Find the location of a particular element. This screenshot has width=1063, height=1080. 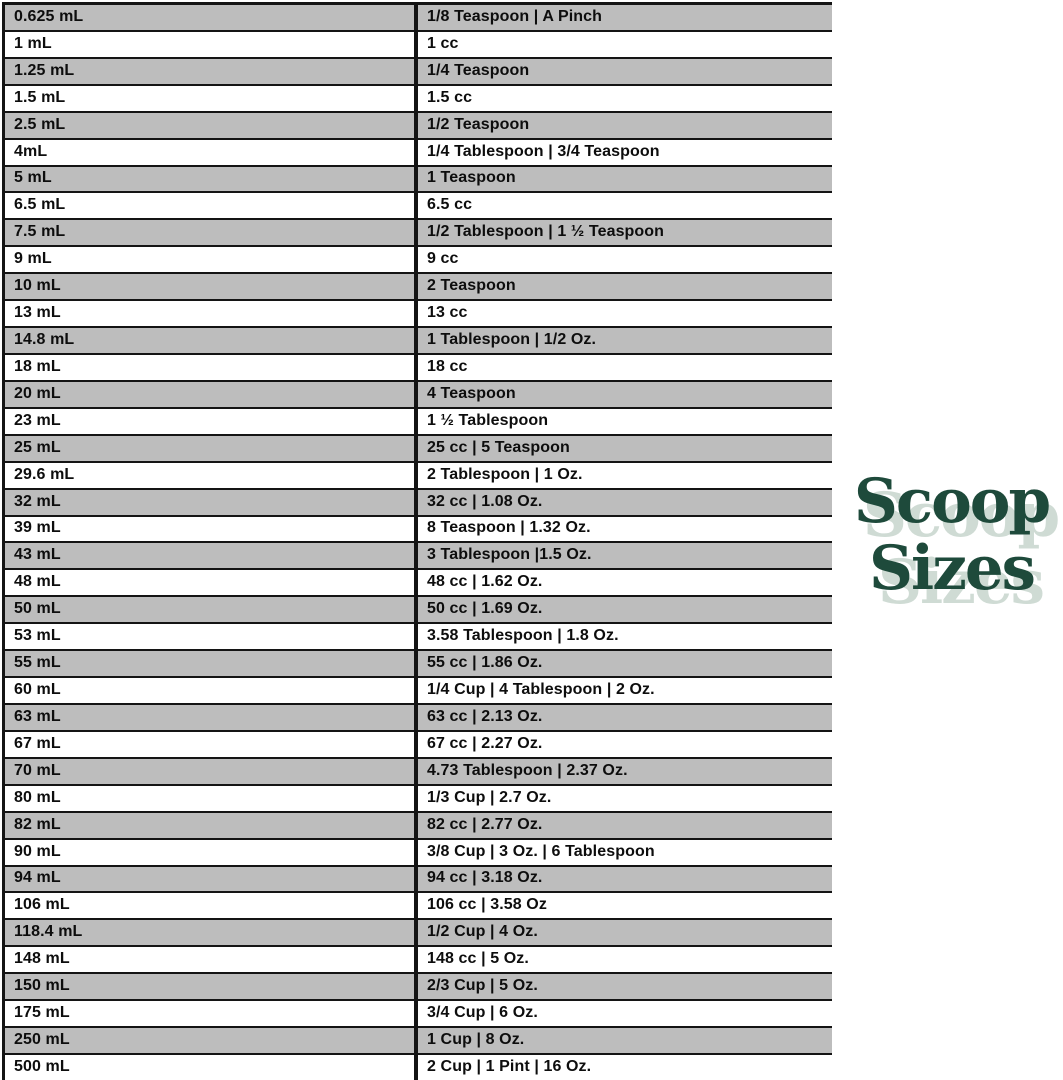

milliliter-cell: 20 mL is located at coordinates (211, 394).